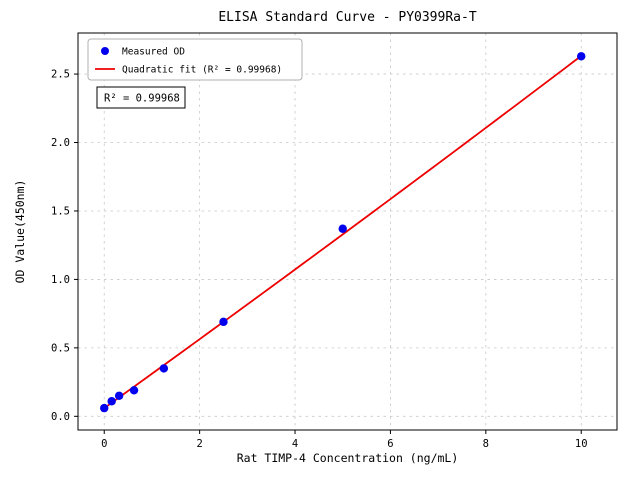 Image resolution: width=640 pixels, height=480 pixels. Describe the element at coordinates (60, 417) in the screenshot. I see `y-tick-label: 0.0` at that location.